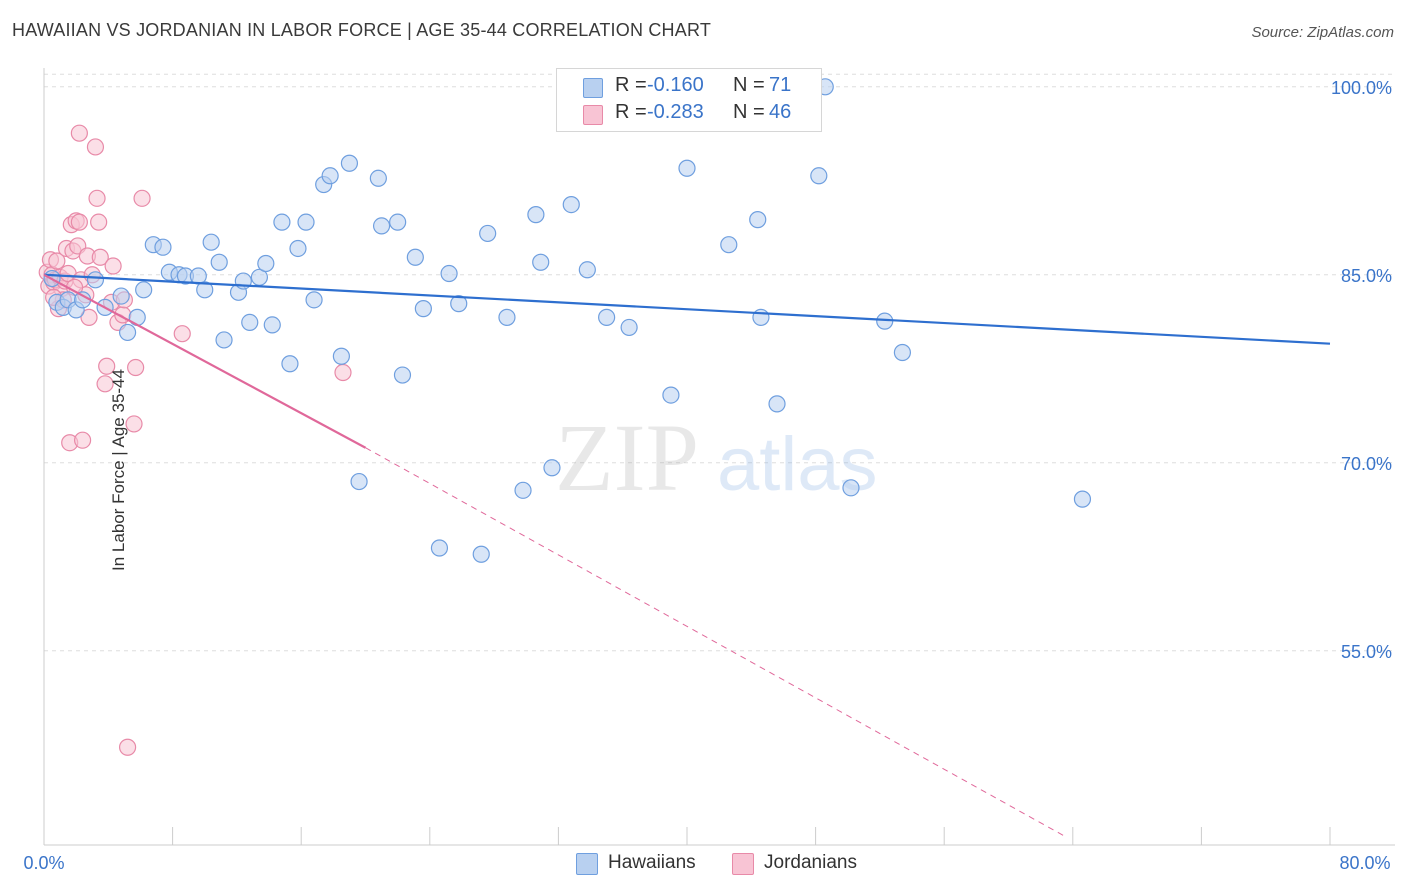 The width and height of the screenshot is (1406, 892). I want to click on stats-legend: R = -0.160 N = 71 R = -0.283 N = 46, so click(689, 100).